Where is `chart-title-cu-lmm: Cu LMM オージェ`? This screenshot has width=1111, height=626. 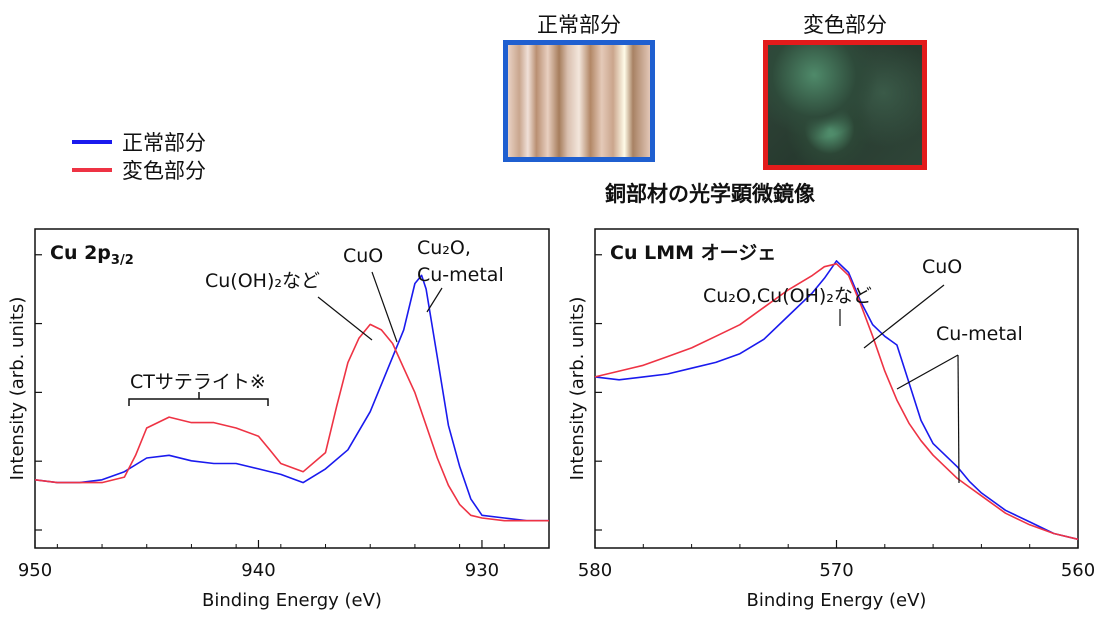
chart-title-cu-lmm: Cu LMM オージェ is located at coordinates (693, 253).